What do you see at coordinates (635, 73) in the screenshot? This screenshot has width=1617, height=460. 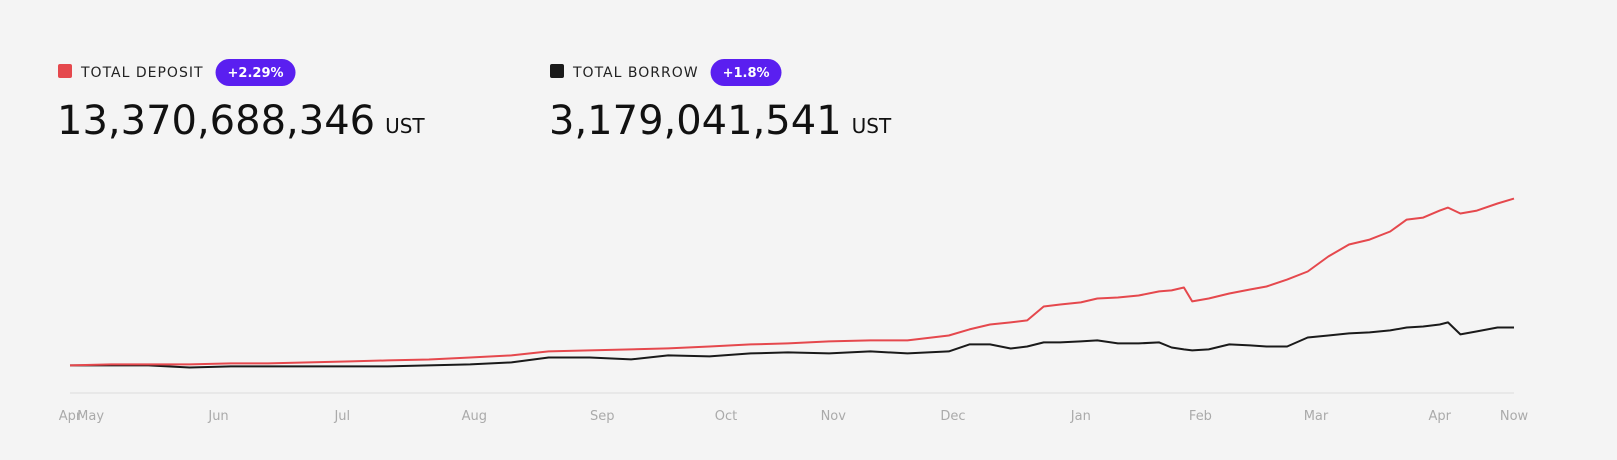 I see `legend-label: TOTAL BORROW` at bounding box center [635, 73].